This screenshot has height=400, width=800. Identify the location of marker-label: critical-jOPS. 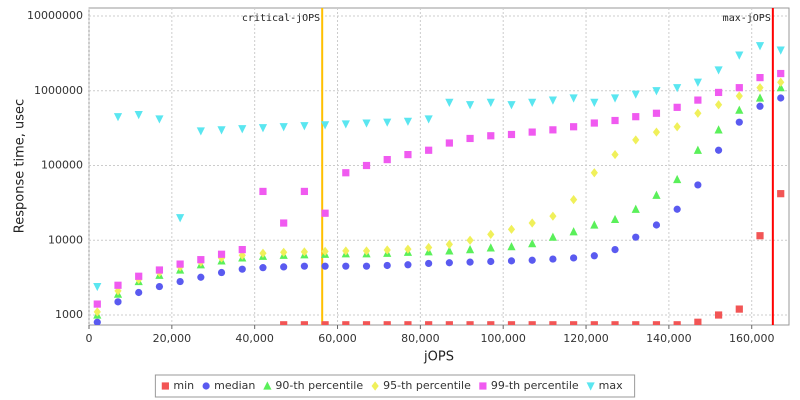
(281, 18).